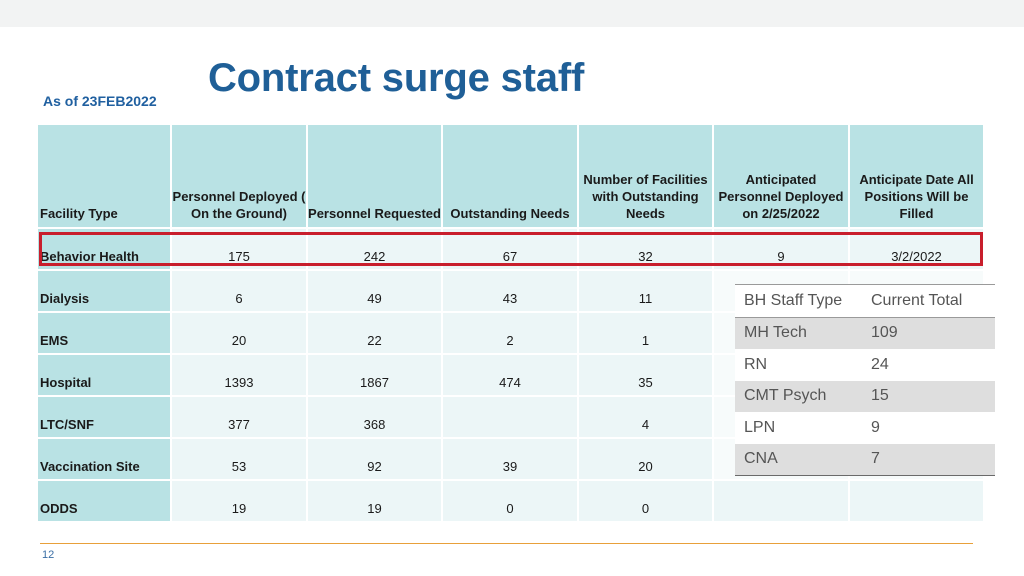  I want to click on bh-current-total: 109, so click(928, 333).